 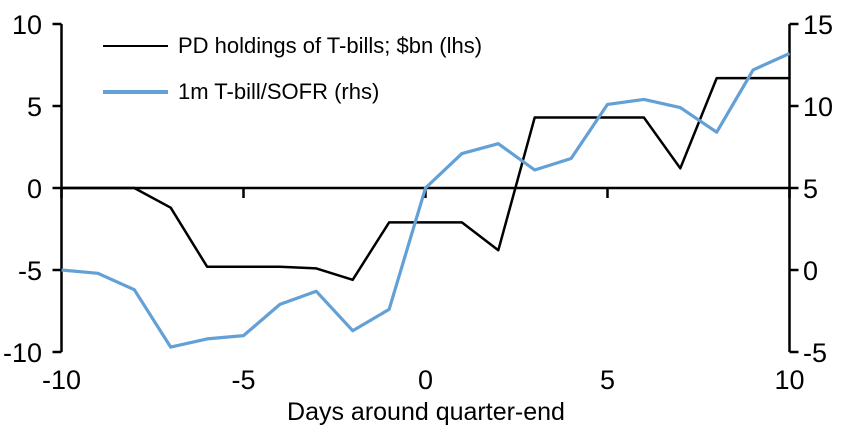 I want to click on right-tick-label: 10, so click(x=818, y=107).